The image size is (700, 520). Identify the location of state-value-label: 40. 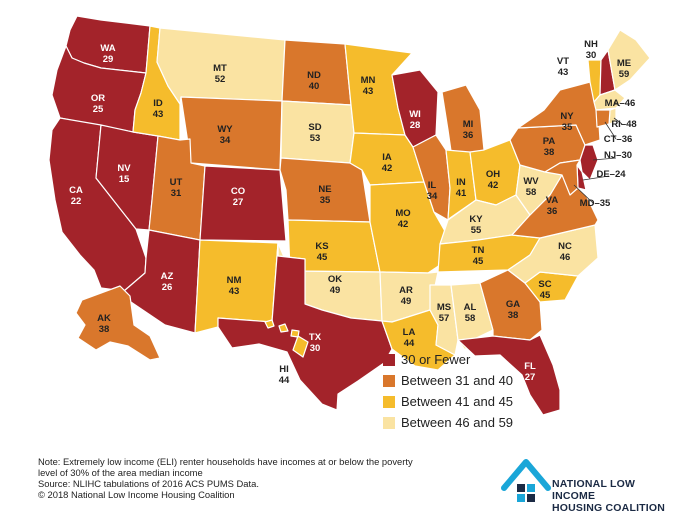
(314, 86).